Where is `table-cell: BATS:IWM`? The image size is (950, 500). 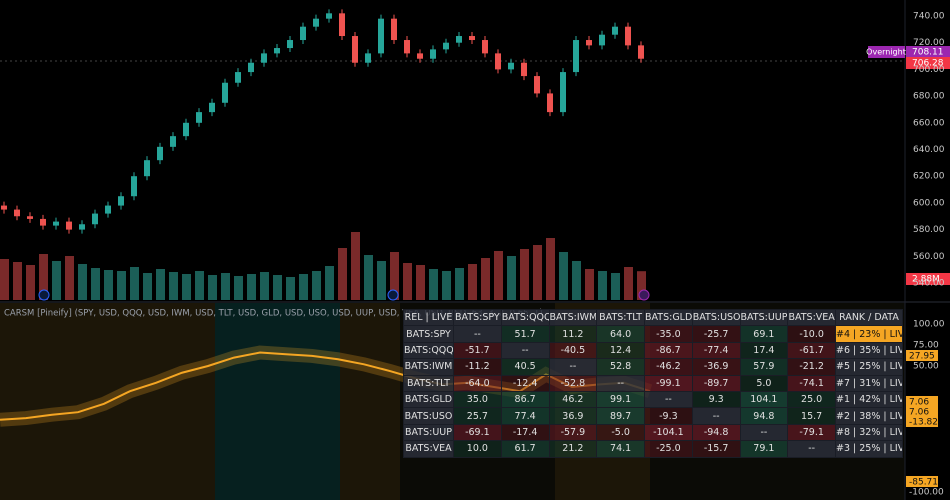 table-cell: BATS:IWM is located at coordinates (428, 367).